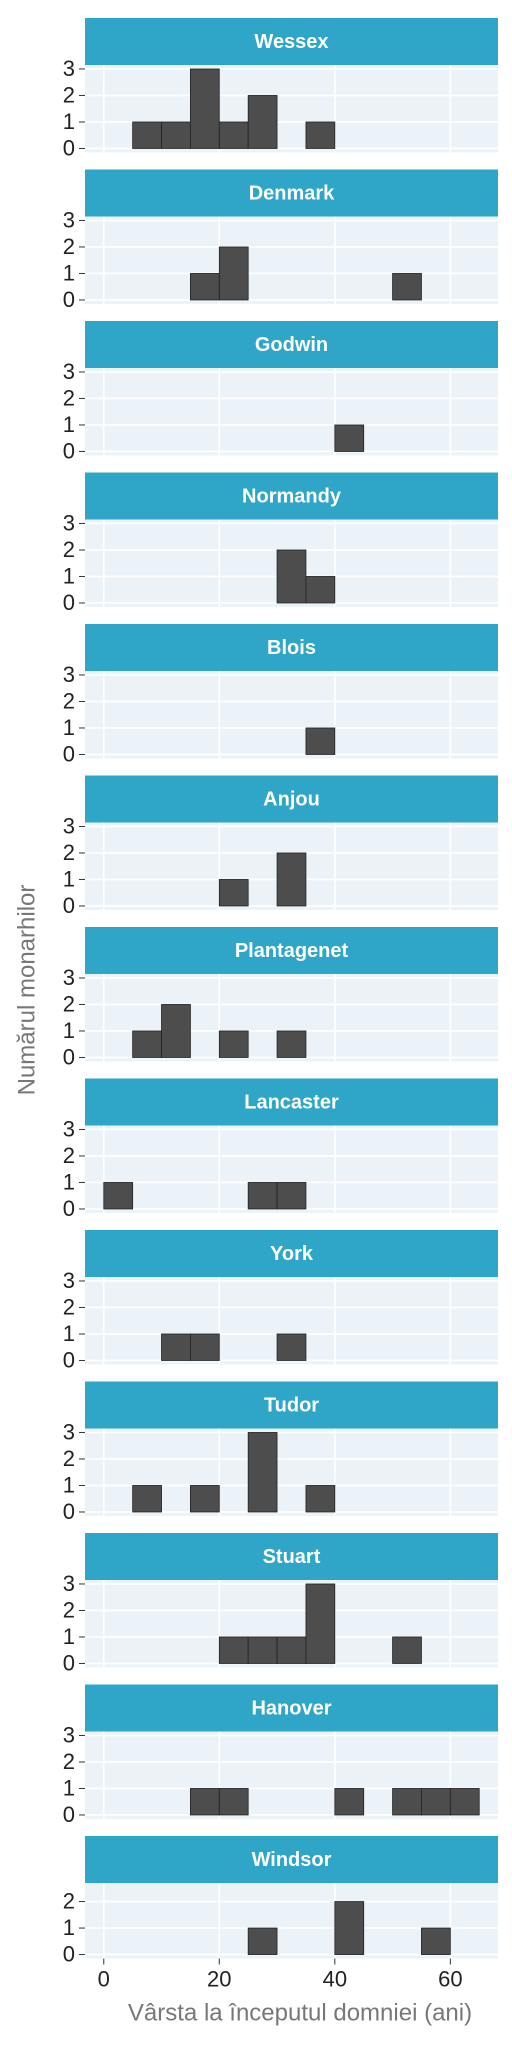 Image resolution: width=512 pixels, height=2048 pixels. I want to click on strip-title: Denmark, so click(292, 193).